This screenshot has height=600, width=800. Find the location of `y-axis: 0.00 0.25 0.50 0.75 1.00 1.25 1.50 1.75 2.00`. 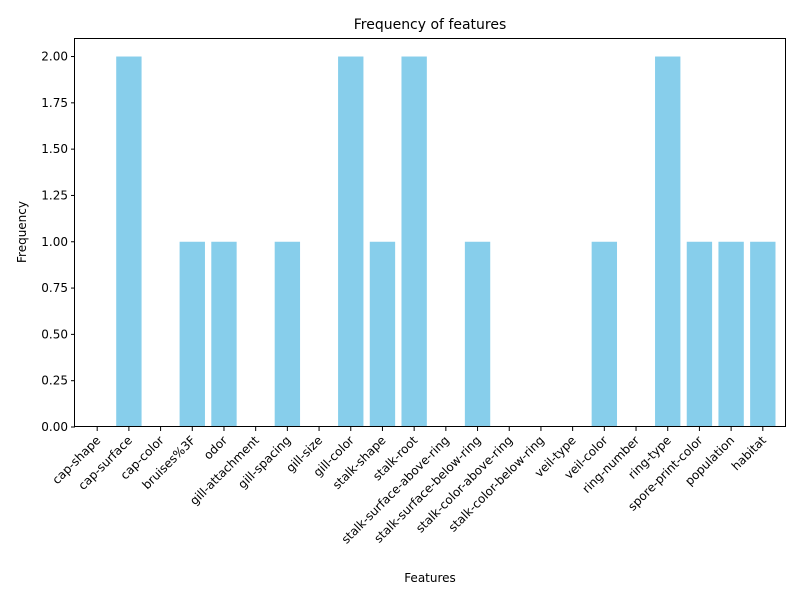

y-axis: 0.00 0.25 0.50 0.75 1.00 1.25 1.50 1.75 2.00 is located at coordinates (58, 242).